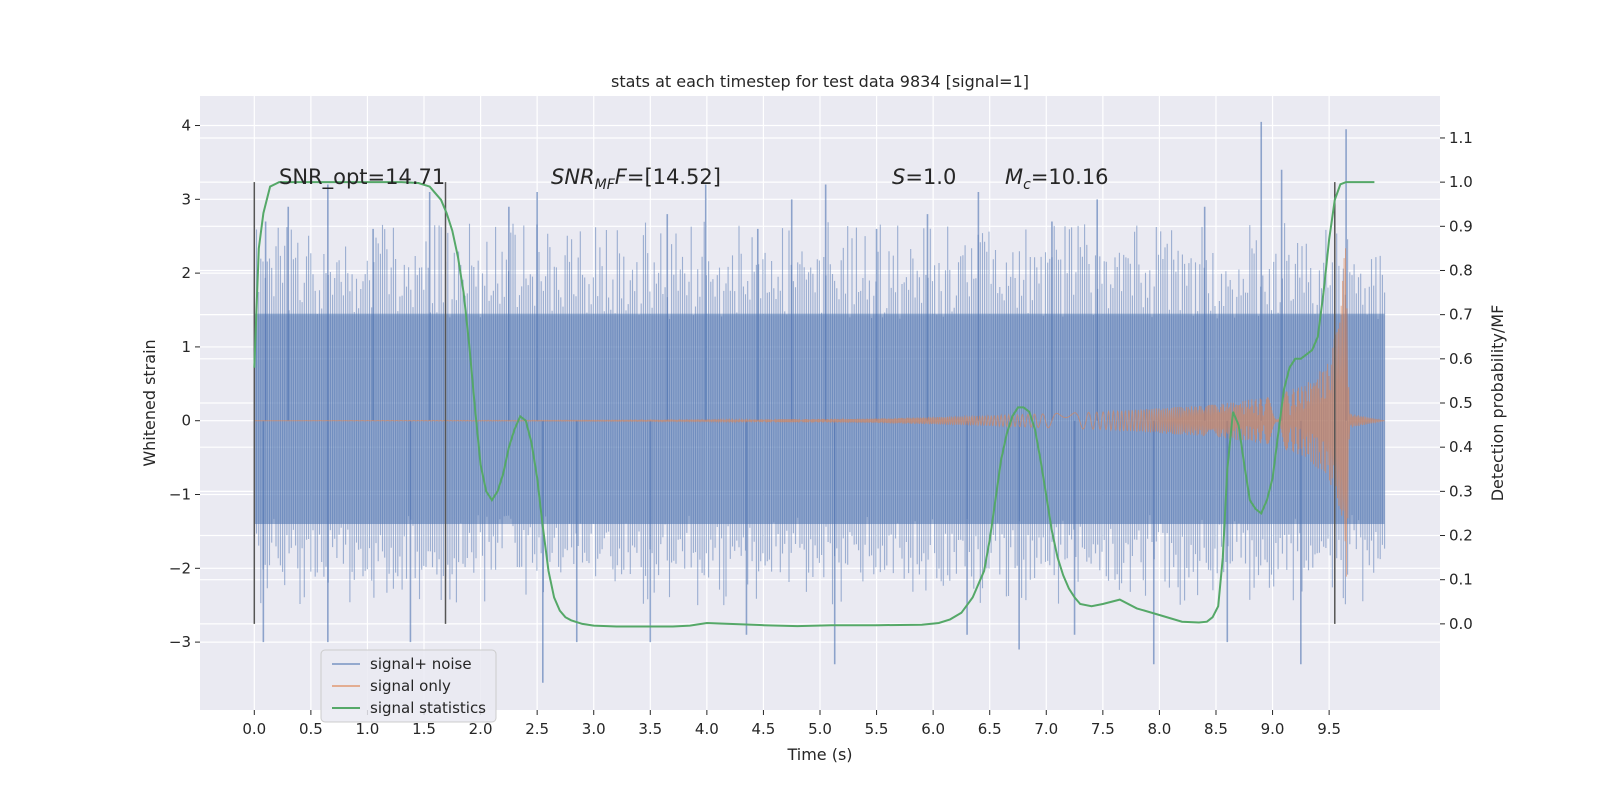 The image size is (1600, 800). I want to click on x-tick-label: 1.0, so click(368, 729).